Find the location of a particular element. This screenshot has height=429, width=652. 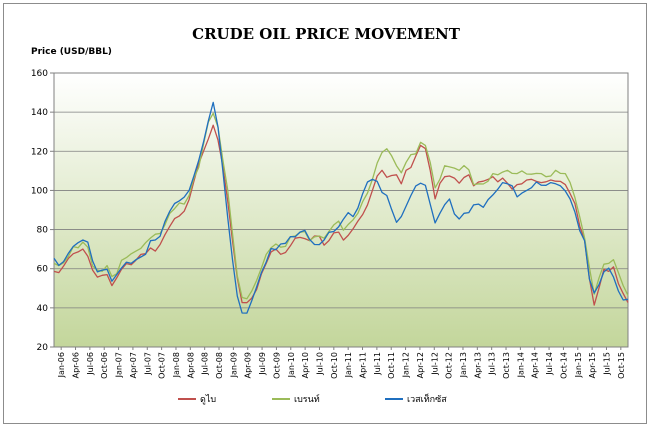

x-tick-label: Jul-09 is located at coordinates (262, 364).